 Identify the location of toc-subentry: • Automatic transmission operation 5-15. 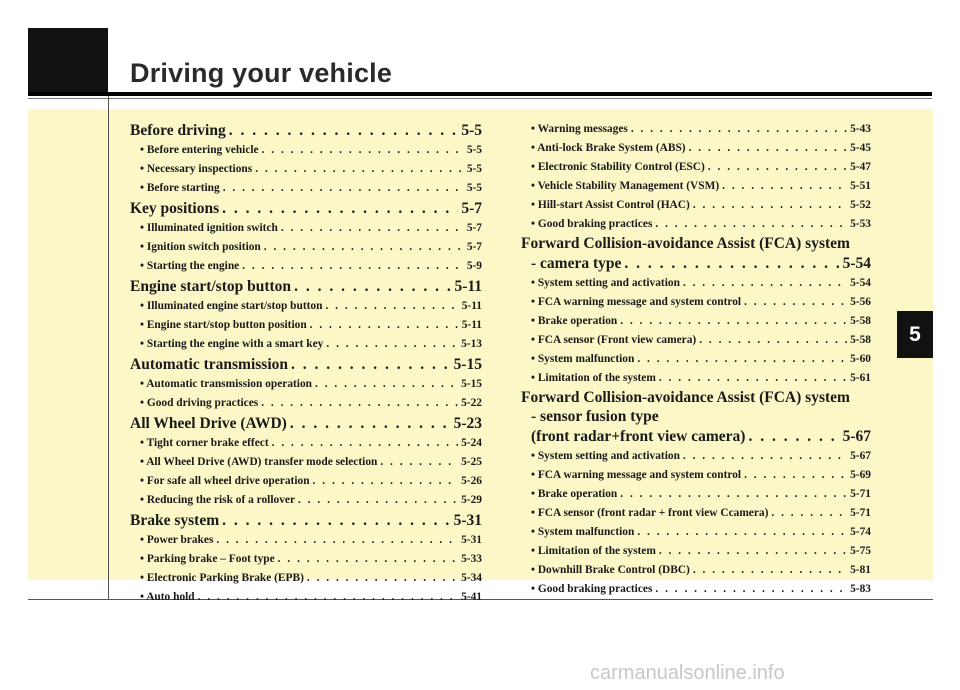
(306, 384).